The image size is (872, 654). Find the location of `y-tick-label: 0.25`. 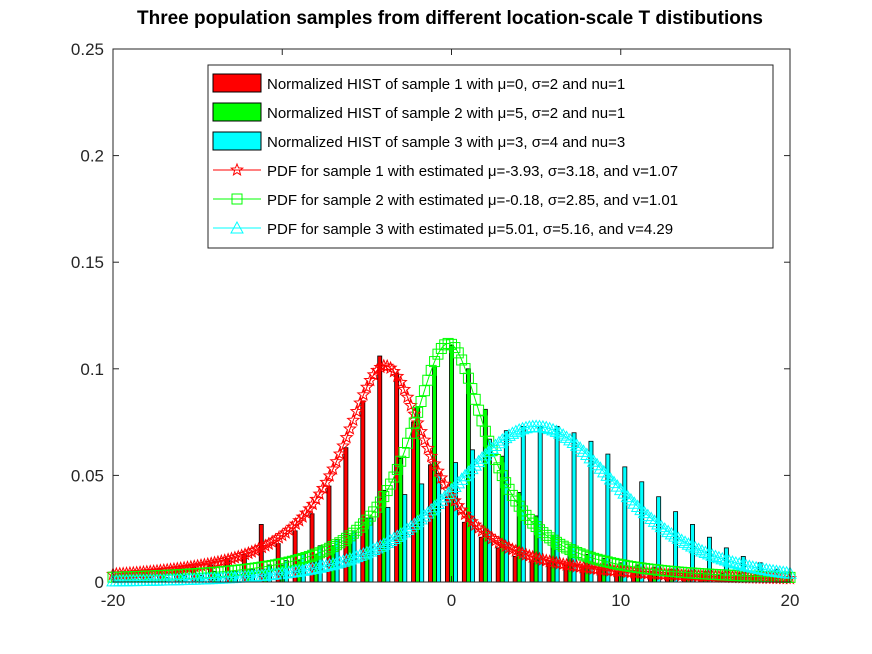

y-tick-label: 0.25 is located at coordinates (87, 49).